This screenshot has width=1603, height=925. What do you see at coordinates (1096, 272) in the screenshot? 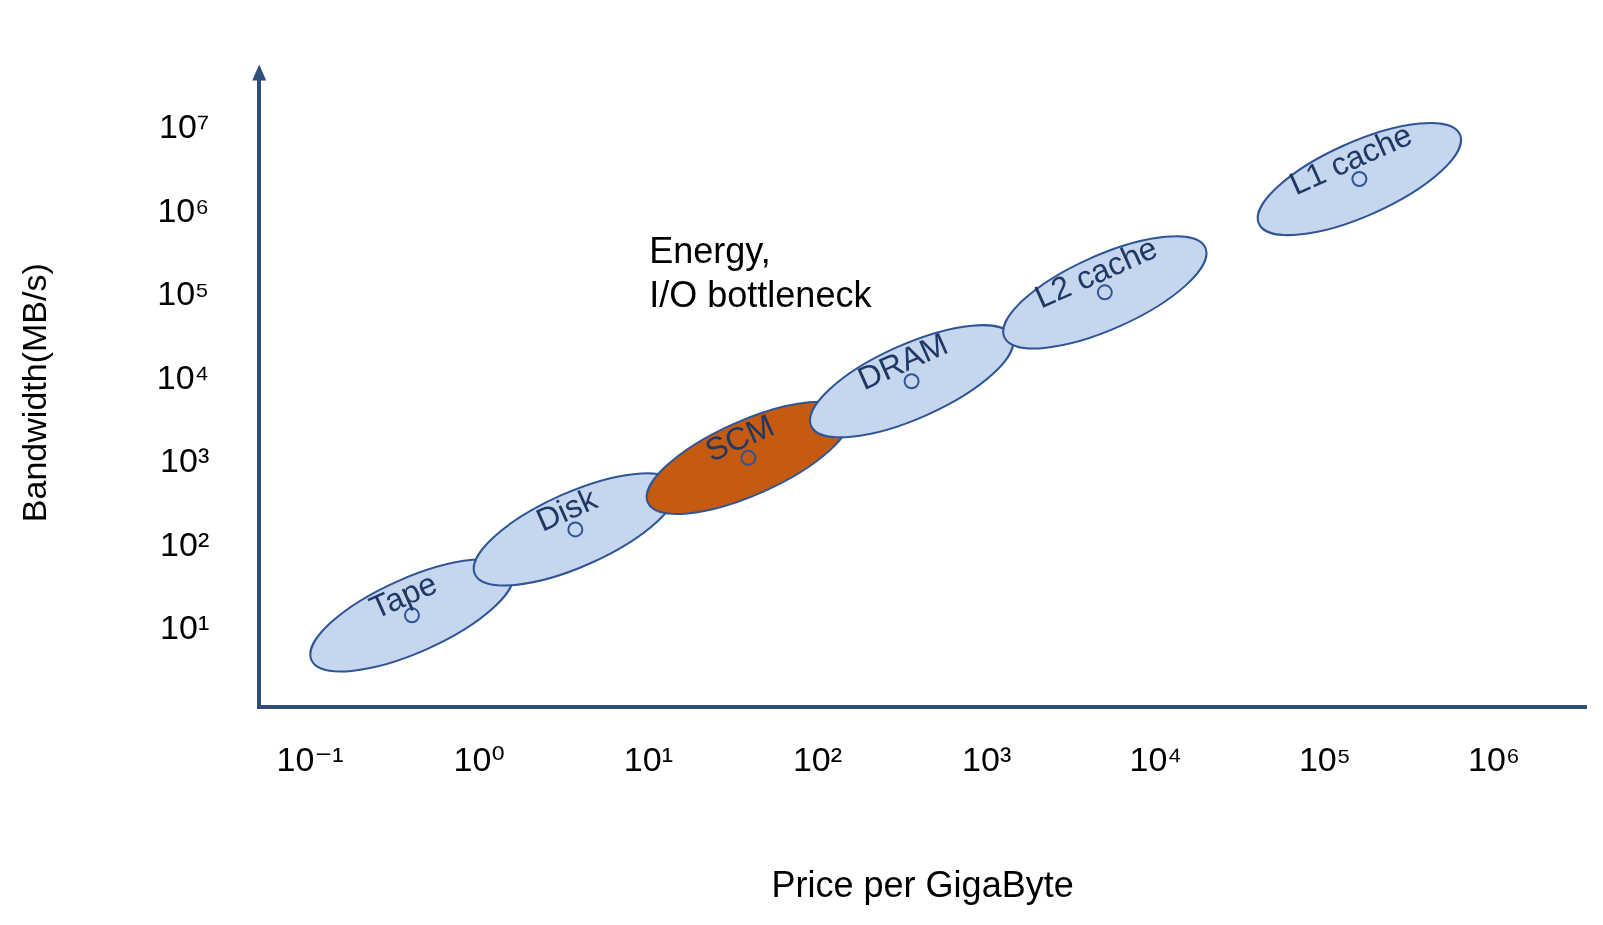
I see `text: L2 cache` at bounding box center [1096, 272].